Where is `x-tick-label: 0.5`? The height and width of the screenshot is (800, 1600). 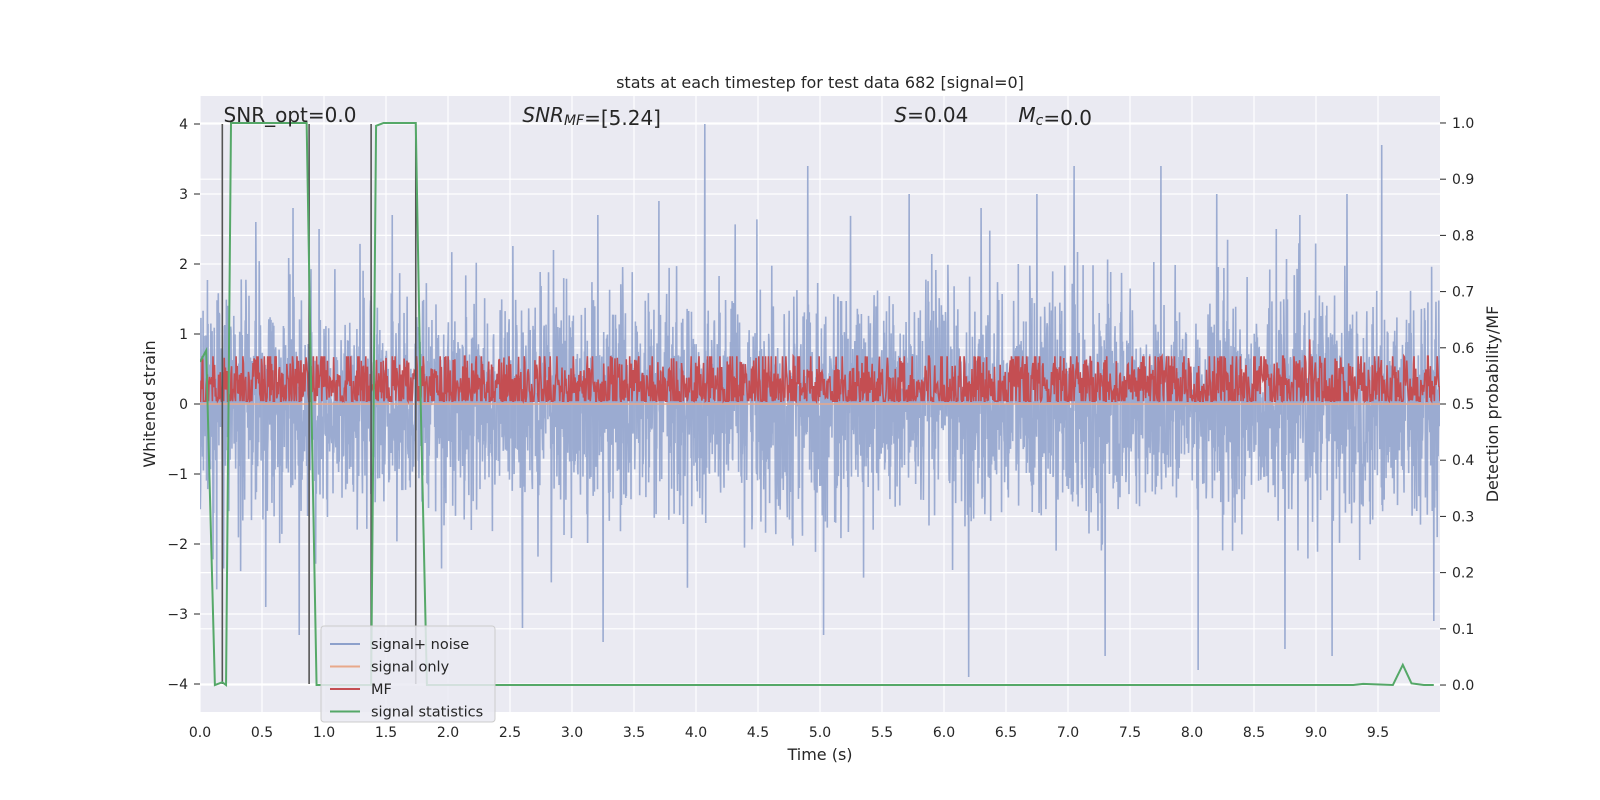
x-tick-label: 0.5 is located at coordinates (262, 733).